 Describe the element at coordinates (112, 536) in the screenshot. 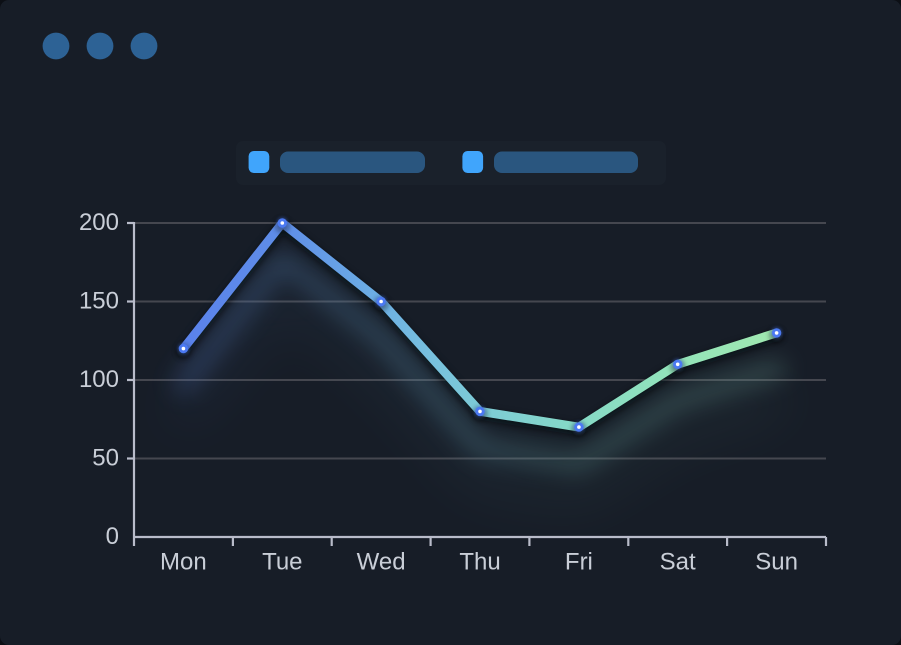

I see `svg-text: 0` at that location.